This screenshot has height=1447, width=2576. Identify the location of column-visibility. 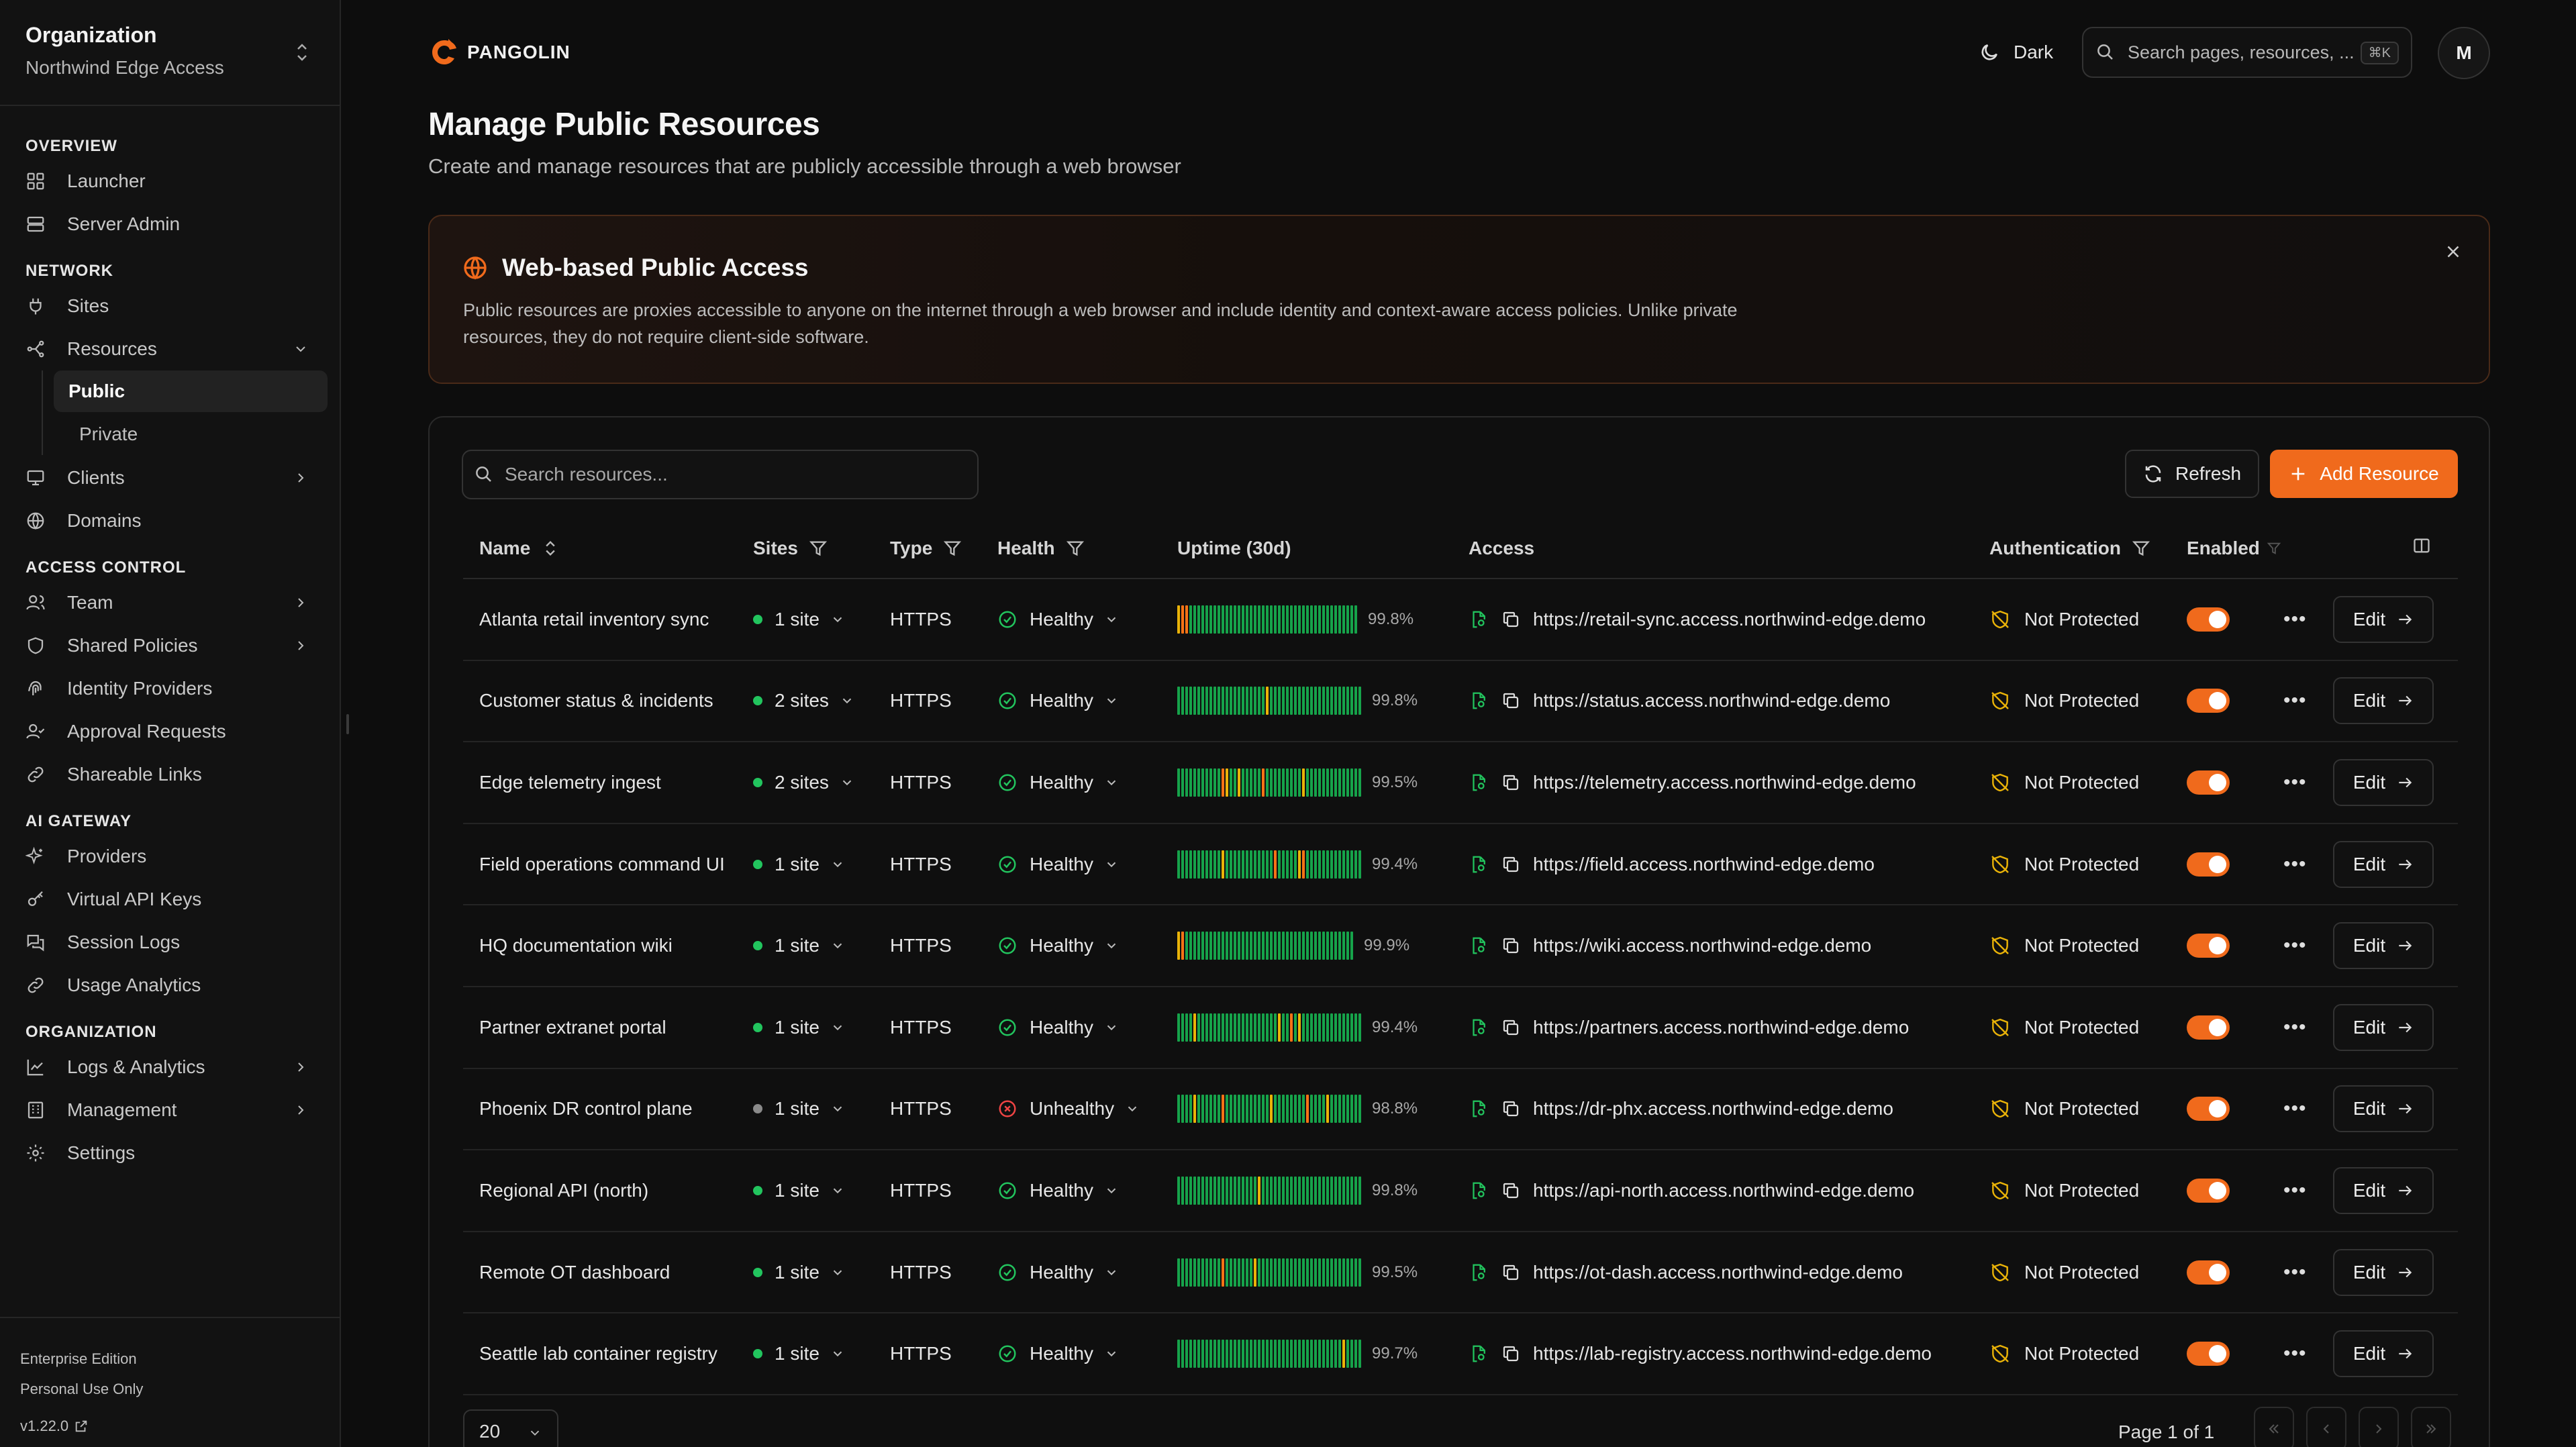
(2395, 549).